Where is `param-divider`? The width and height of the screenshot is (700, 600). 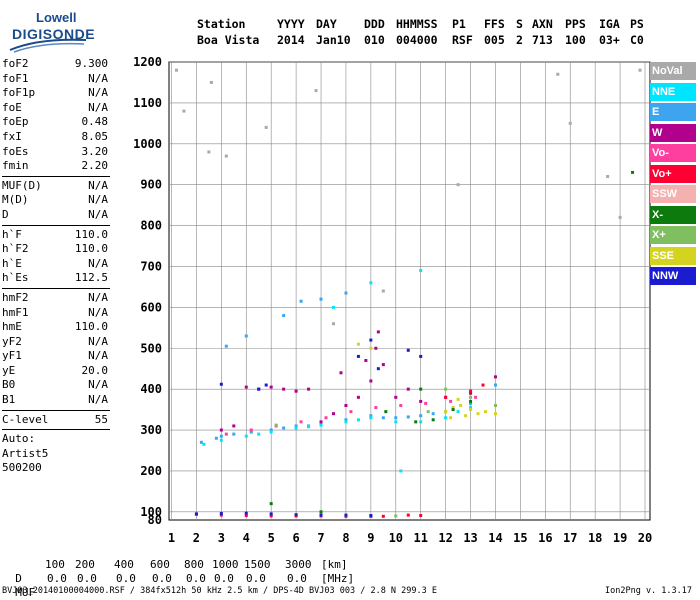 param-divider is located at coordinates (56, 176).